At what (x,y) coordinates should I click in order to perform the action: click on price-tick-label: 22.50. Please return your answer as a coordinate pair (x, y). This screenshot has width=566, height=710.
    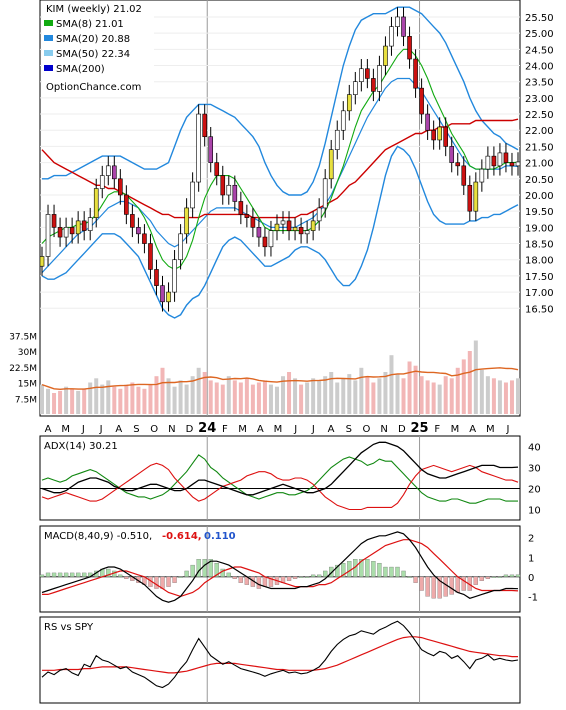
    Looking at the image, I should click on (539, 115).